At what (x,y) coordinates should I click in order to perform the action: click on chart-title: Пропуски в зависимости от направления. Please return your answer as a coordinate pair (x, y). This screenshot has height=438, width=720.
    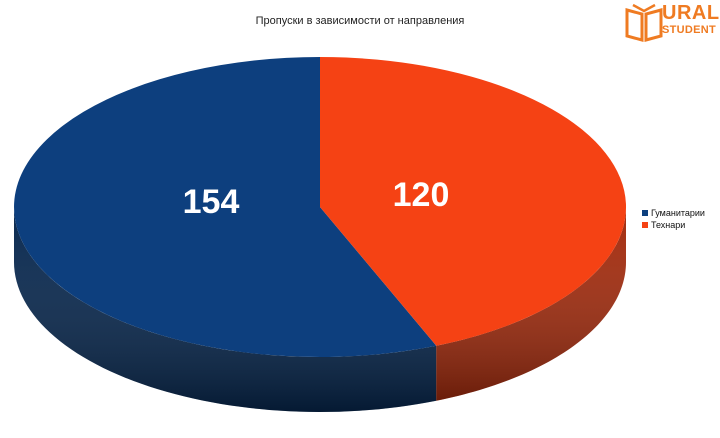
    Looking at the image, I should click on (360, 21).